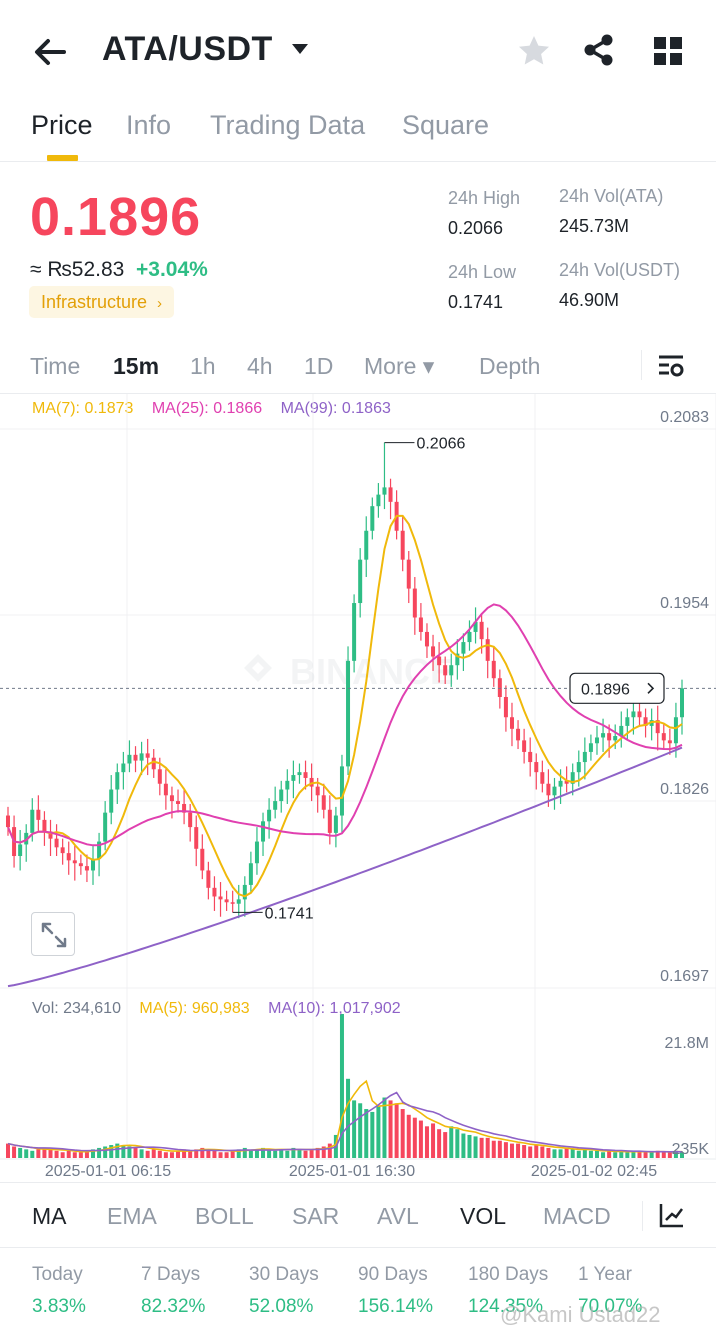  What do you see at coordinates (620, 270) in the screenshot?
I see `vol-quote-label: 24h Vol(USDT)` at bounding box center [620, 270].